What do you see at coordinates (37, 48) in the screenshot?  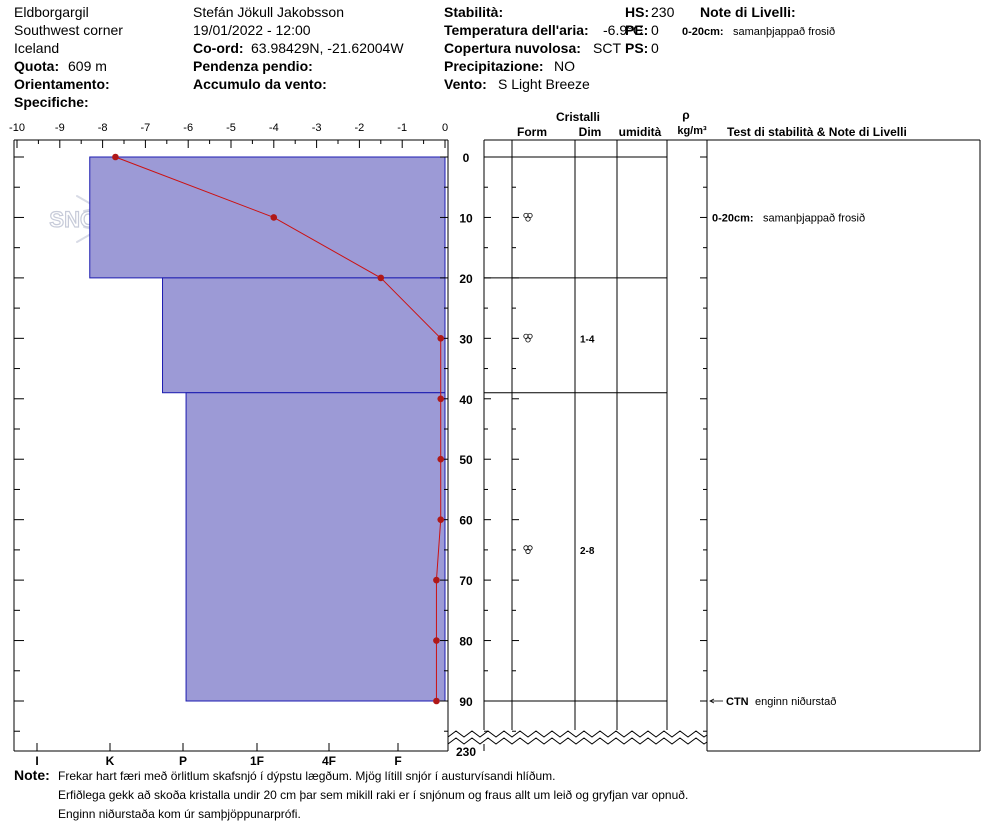 I see `country-name: Iceland` at bounding box center [37, 48].